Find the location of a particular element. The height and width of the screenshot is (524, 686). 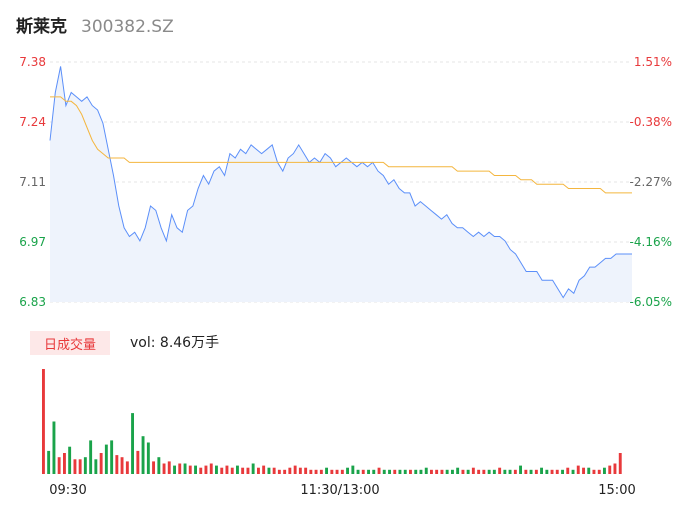

x-tick-label: 15:00 is located at coordinates (616, 490).